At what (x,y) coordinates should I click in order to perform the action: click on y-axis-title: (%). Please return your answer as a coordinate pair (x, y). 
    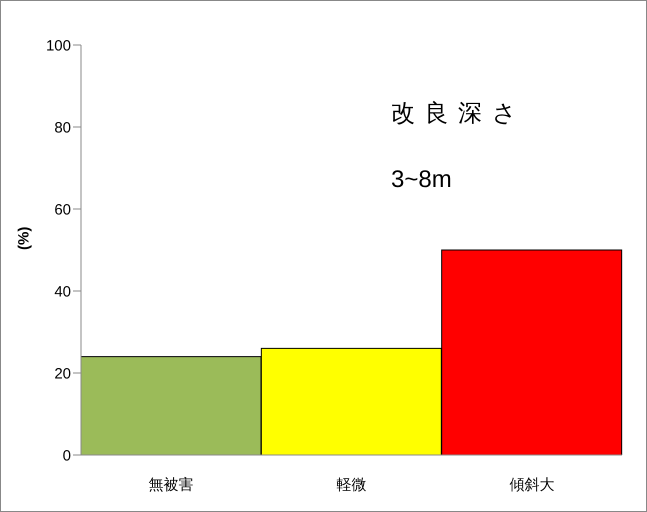
    Looking at the image, I should click on (23, 238).